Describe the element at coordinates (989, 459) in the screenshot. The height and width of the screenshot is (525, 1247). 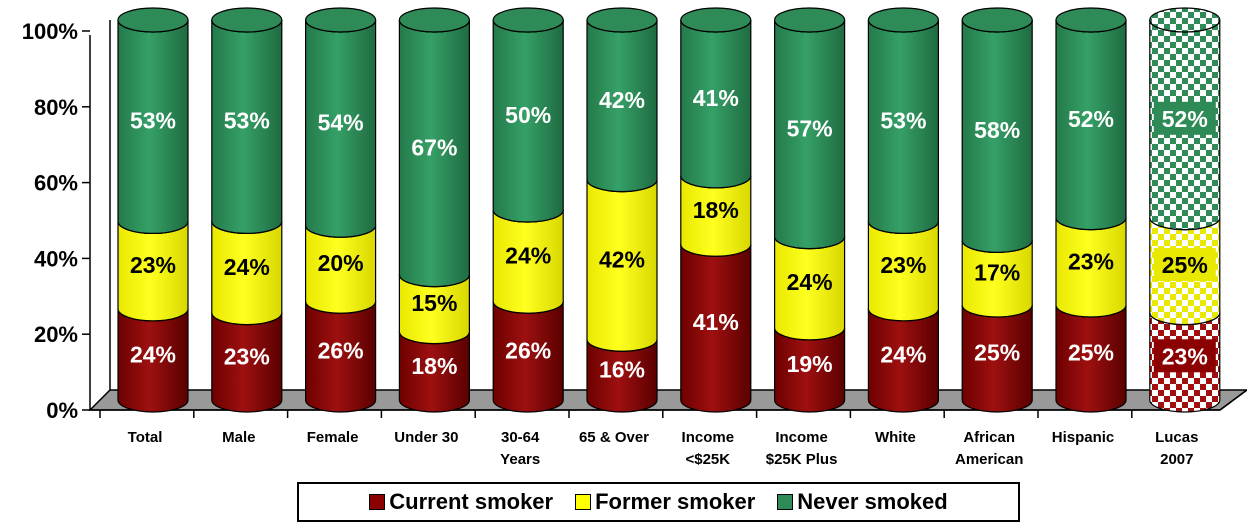
I see `x-tick-label: American` at that location.